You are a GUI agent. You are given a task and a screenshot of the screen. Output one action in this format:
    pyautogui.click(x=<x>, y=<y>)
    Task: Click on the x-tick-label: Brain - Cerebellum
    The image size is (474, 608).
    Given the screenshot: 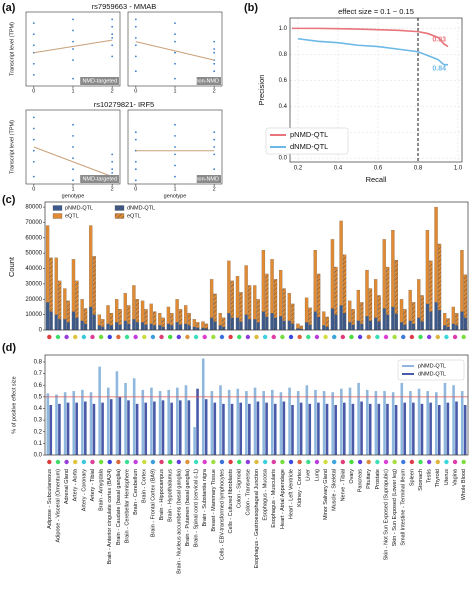 What is the action you would take?
    pyautogui.click(x=136, y=492)
    